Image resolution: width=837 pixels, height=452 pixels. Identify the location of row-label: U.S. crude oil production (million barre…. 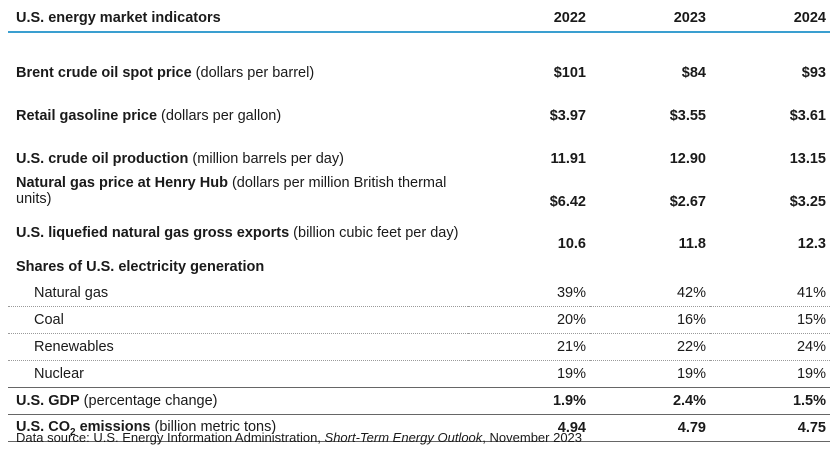
(180, 159).